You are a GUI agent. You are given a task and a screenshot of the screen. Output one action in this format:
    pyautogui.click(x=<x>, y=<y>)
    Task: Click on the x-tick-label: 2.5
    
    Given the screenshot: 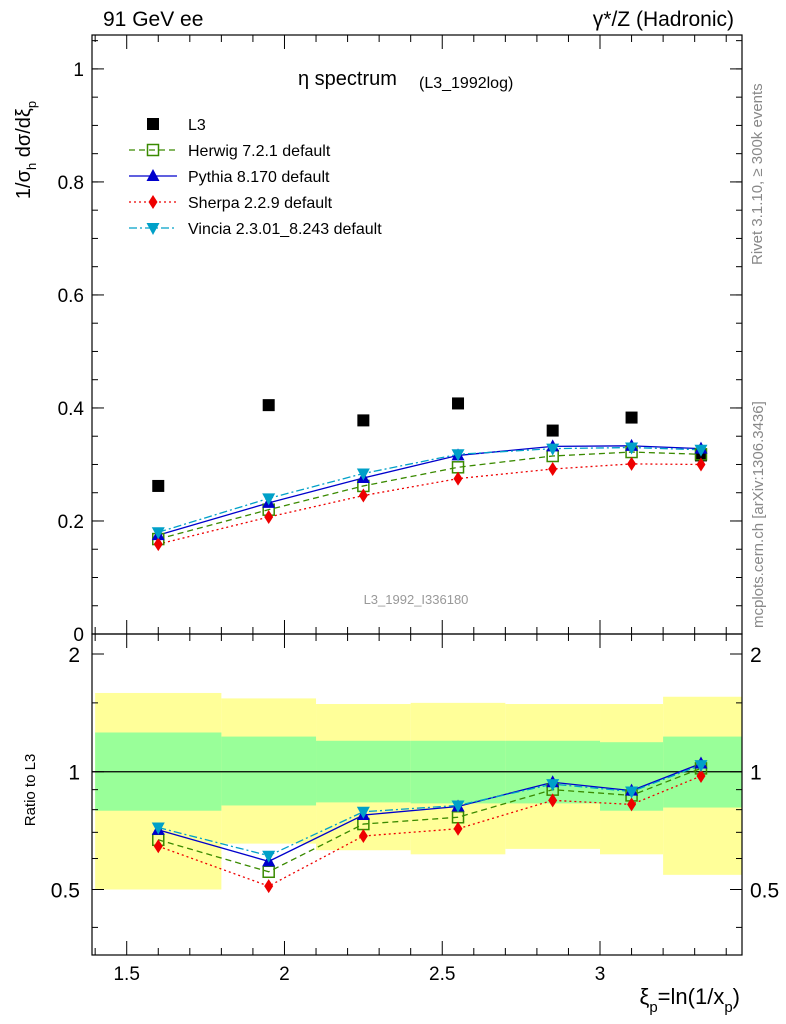 What is the action you would take?
    pyautogui.click(x=442, y=974)
    